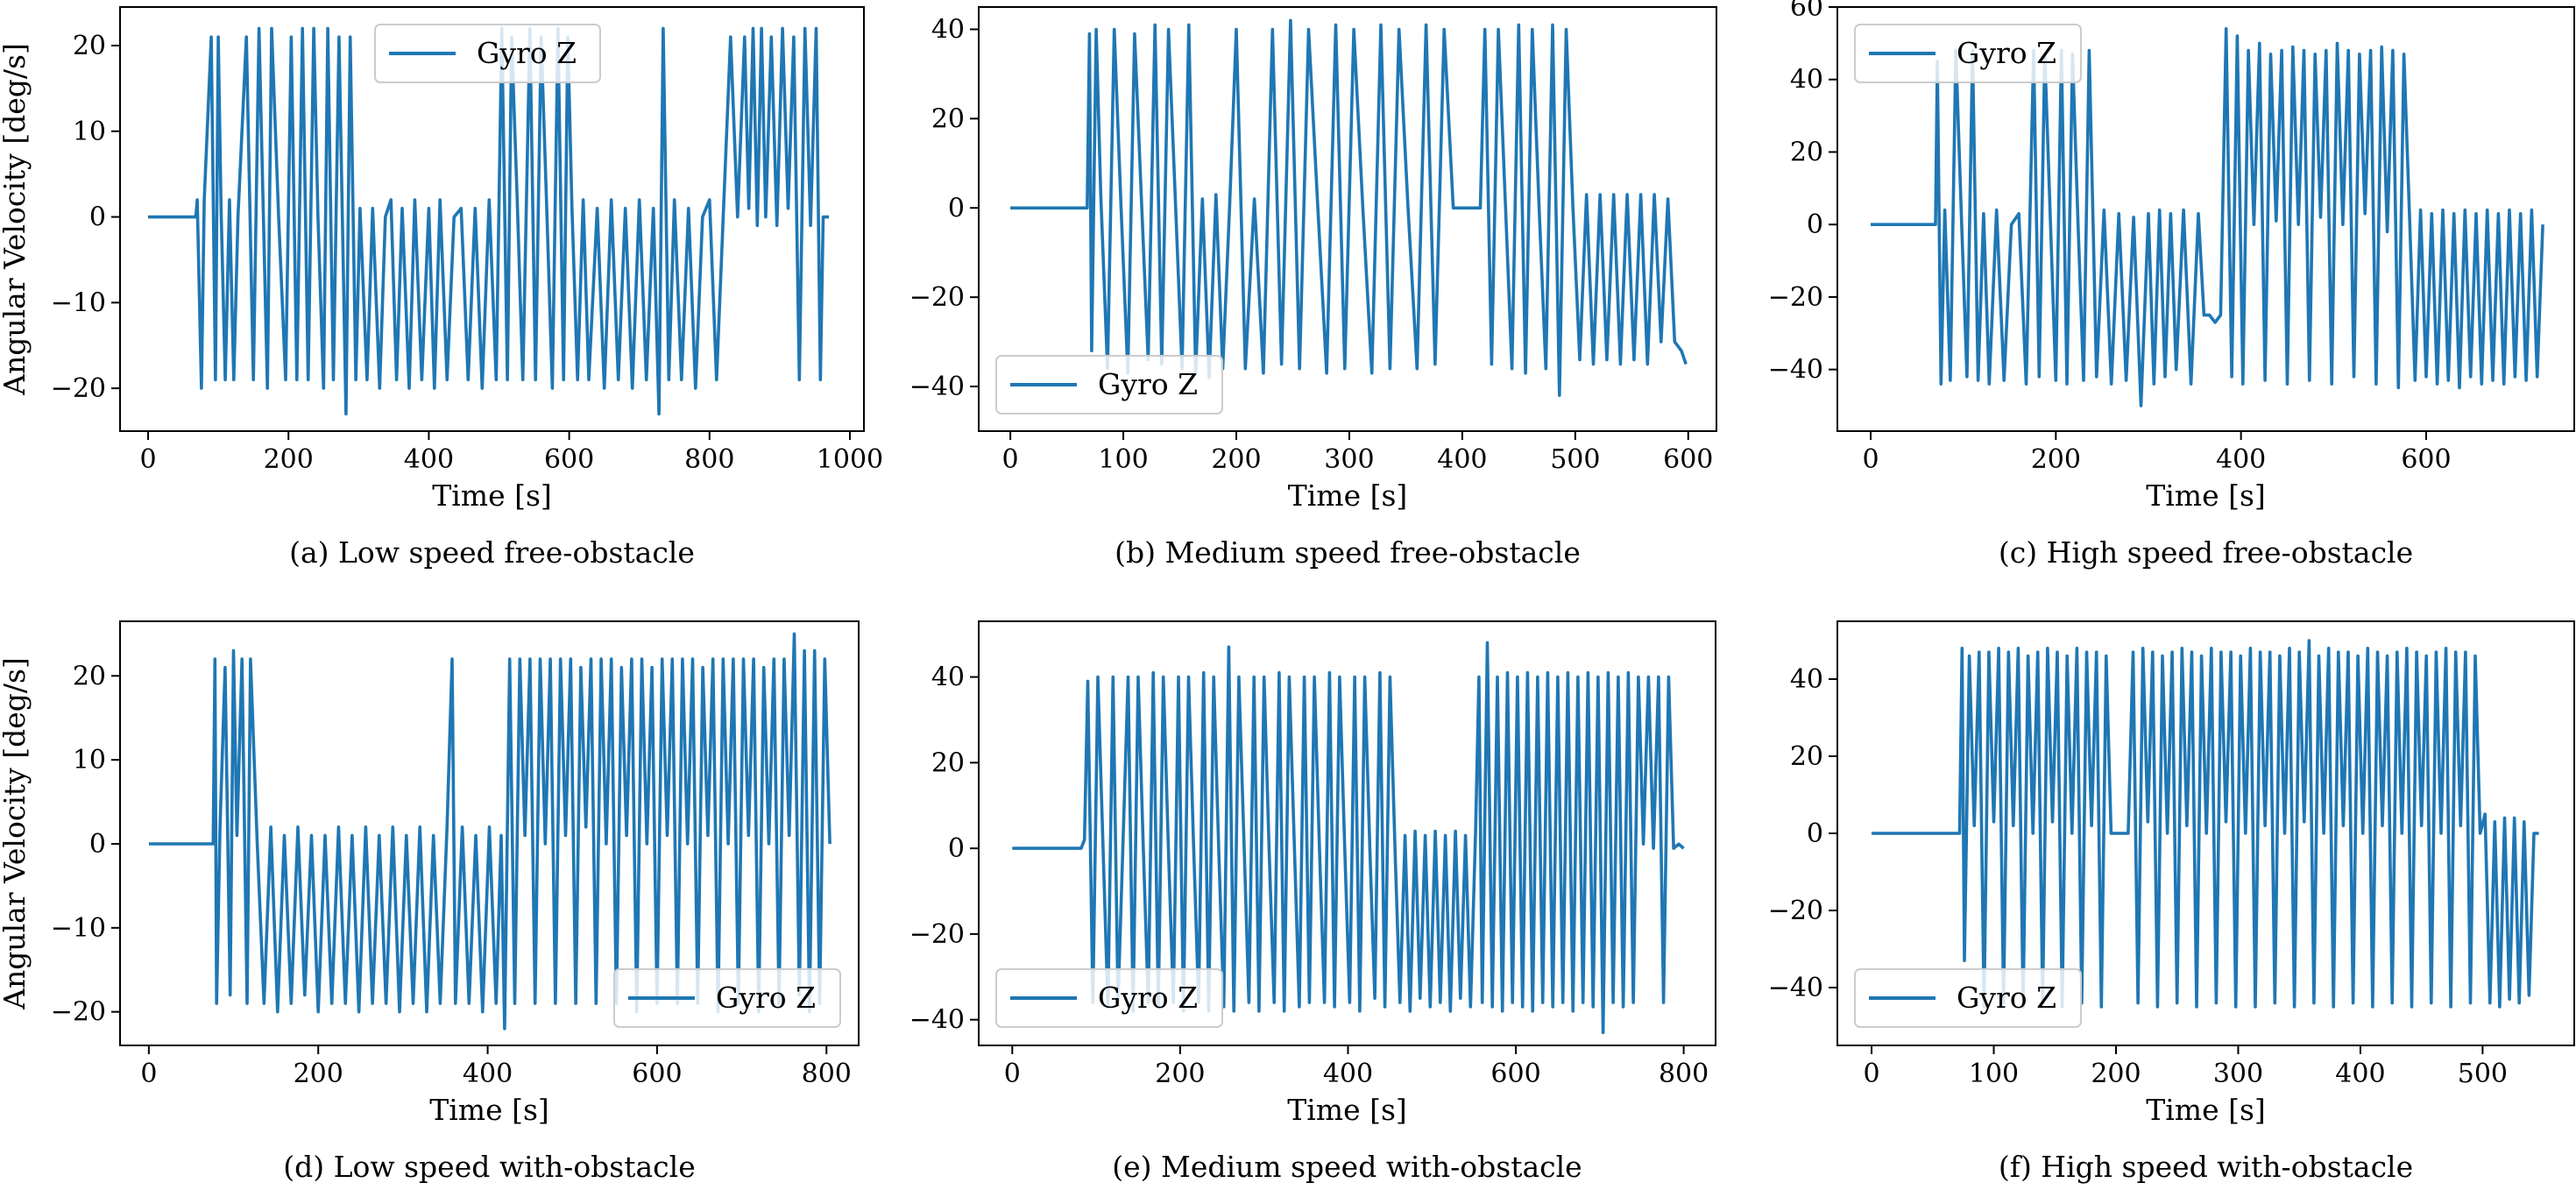 The width and height of the screenshot is (2576, 1190). Describe the element at coordinates (1347, 1167) in the screenshot. I see `subfigure-caption: (e) Medium speed with-obstacle` at that location.